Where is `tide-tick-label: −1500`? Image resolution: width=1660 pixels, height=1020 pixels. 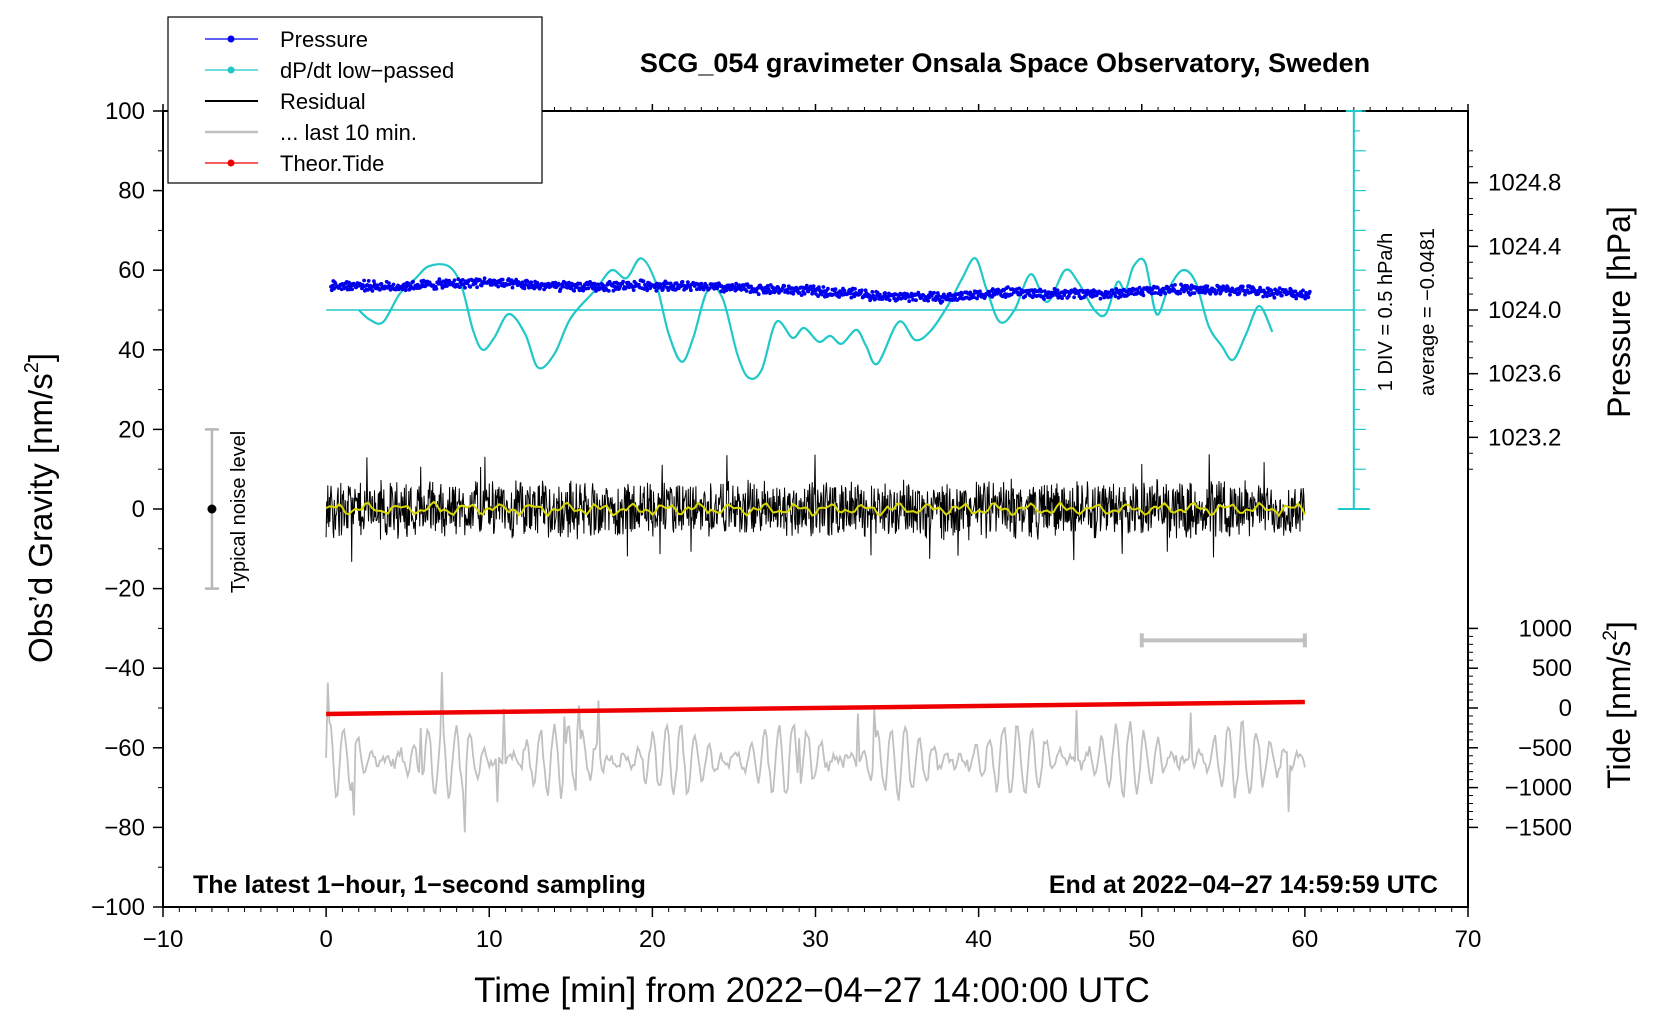
tide-tick-label: −1500 is located at coordinates (1538, 827).